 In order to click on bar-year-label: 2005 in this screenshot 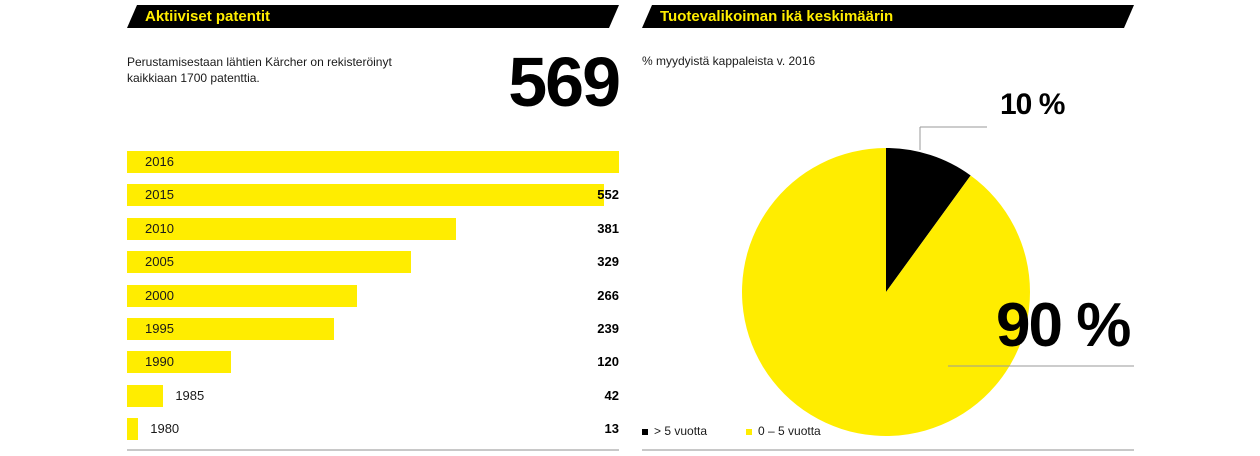, I will do `click(159, 262)`.